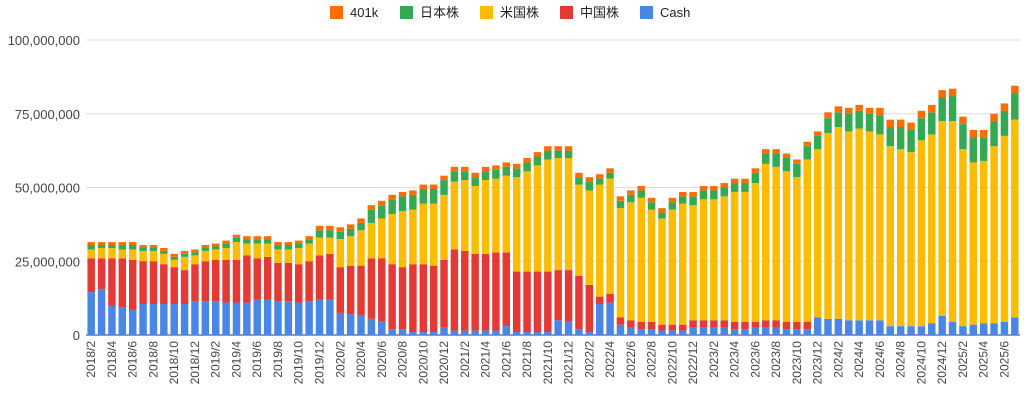  What do you see at coordinates (838, 359) in the screenshot?
I see `x-tick-label: 2024/2` at bounding box center [838, 359].